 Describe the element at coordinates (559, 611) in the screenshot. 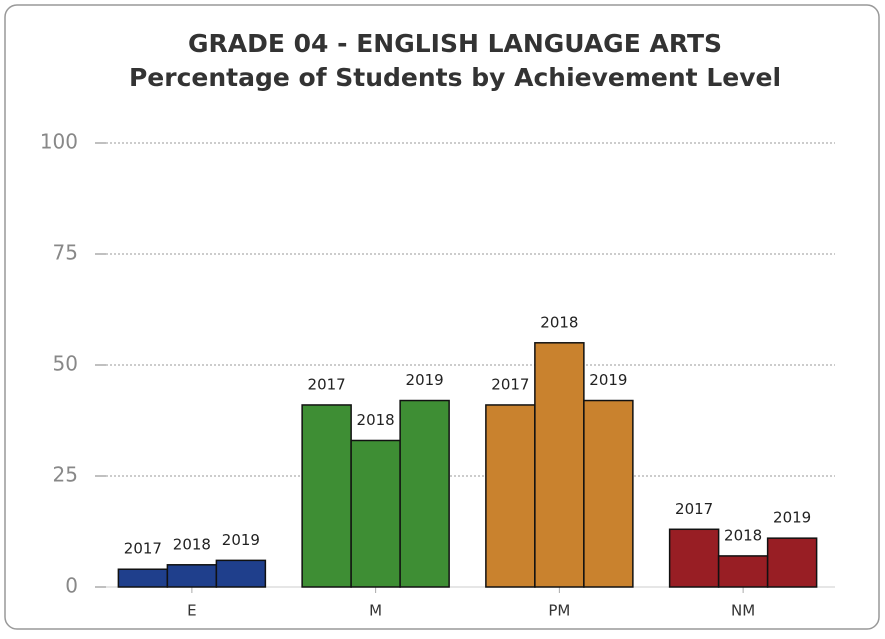

I see `x-tick-label: PM` at that location.